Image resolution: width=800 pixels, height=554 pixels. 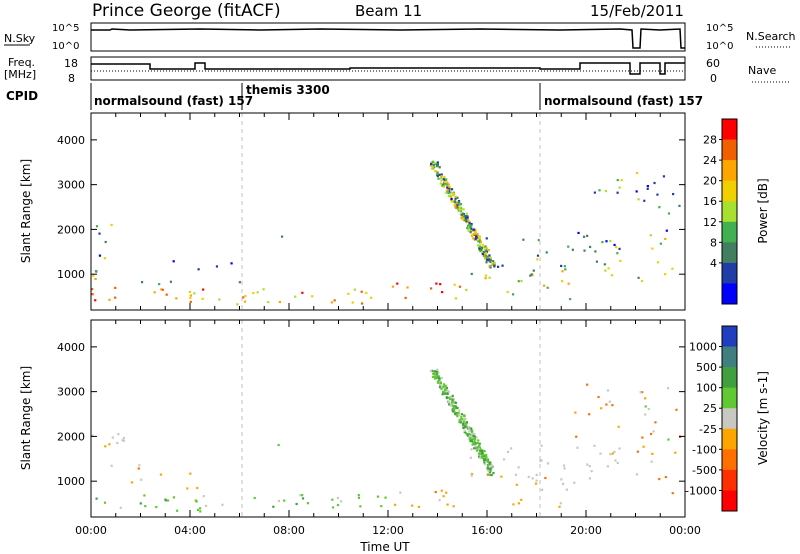 What do you see at coordinates (713, 263) in the screenshot?
I see `colorbar-tick-label: 4` at bounding box center [713, 263].